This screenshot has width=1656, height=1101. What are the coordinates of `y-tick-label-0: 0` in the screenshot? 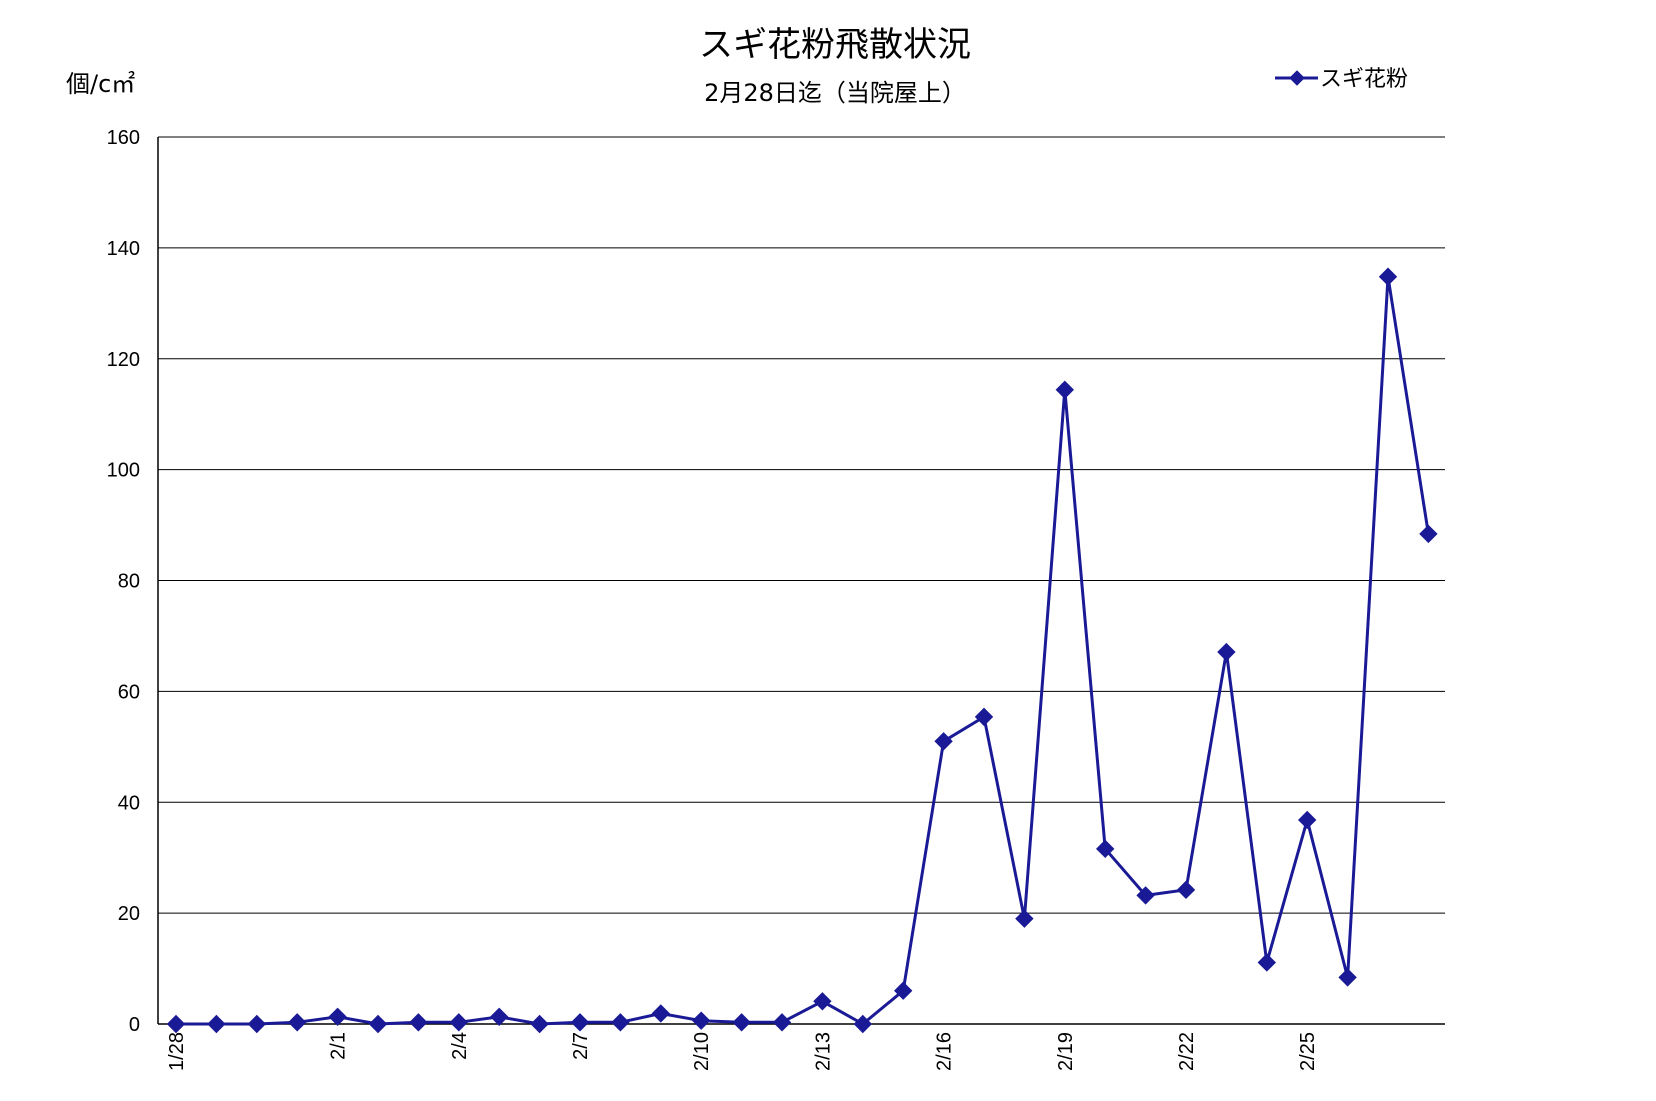 It's located at (134, 1025).